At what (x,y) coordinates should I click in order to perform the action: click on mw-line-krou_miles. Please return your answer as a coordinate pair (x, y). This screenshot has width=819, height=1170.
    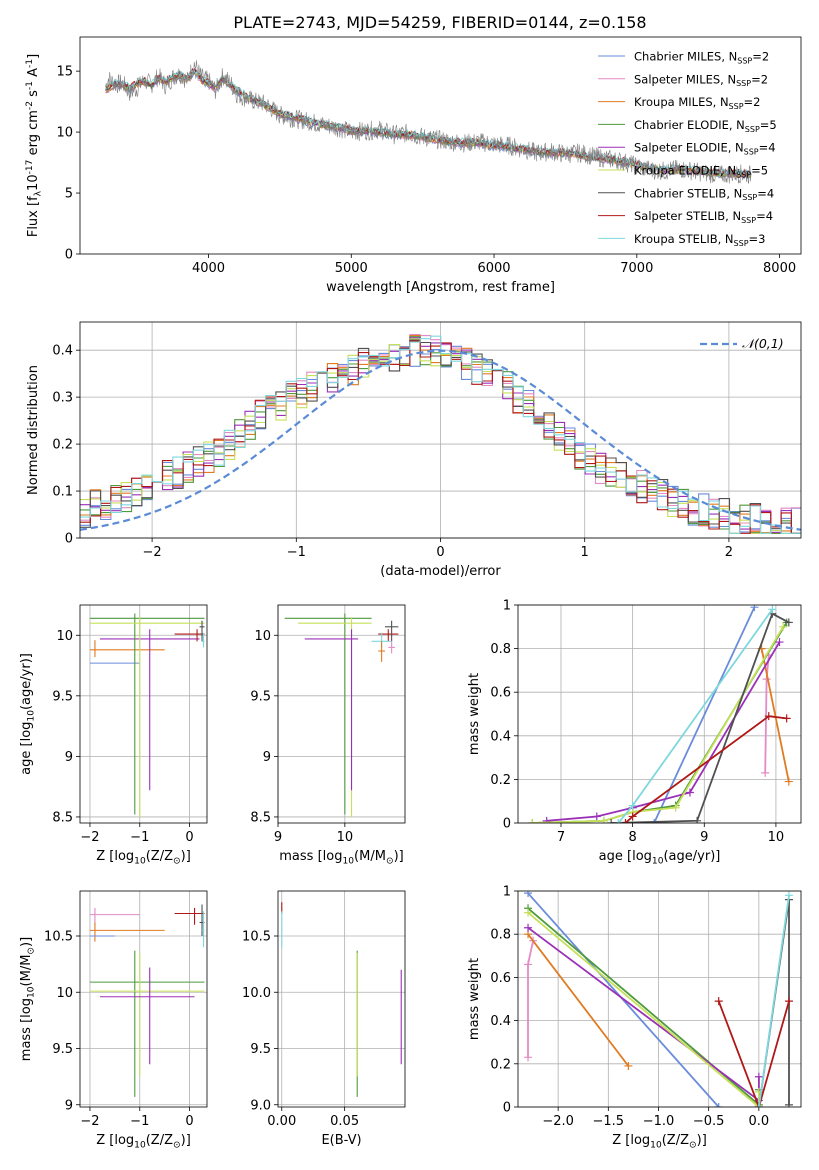
    Looking at the image, I should click on (775, 715).